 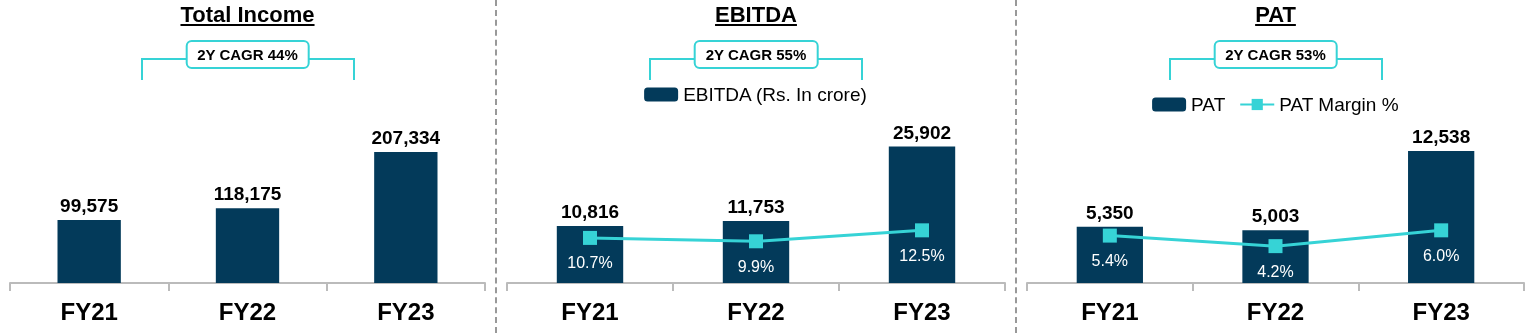 What do you see at coordinates (1275, 271) in the screenshot?
I see `data-label: 4.2%` at bounding box center [1275, 271].